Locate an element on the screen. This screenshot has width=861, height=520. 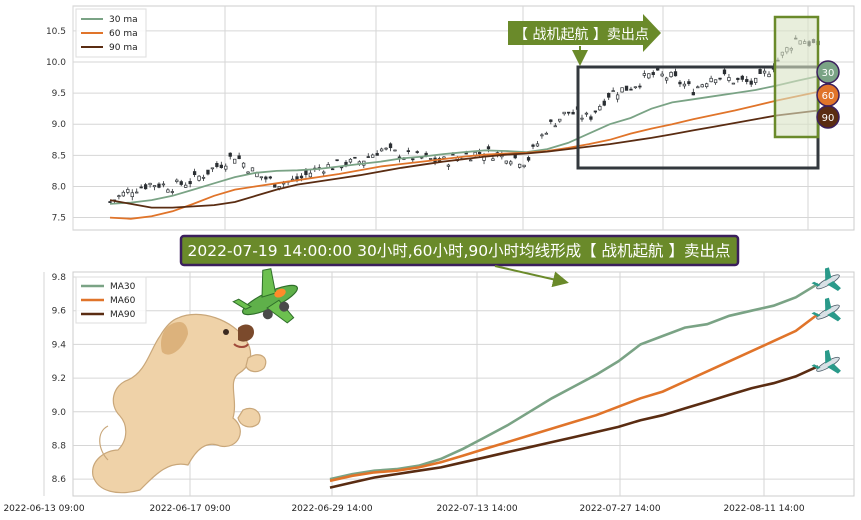
airplane-tail is located at coordinates (816, 314).